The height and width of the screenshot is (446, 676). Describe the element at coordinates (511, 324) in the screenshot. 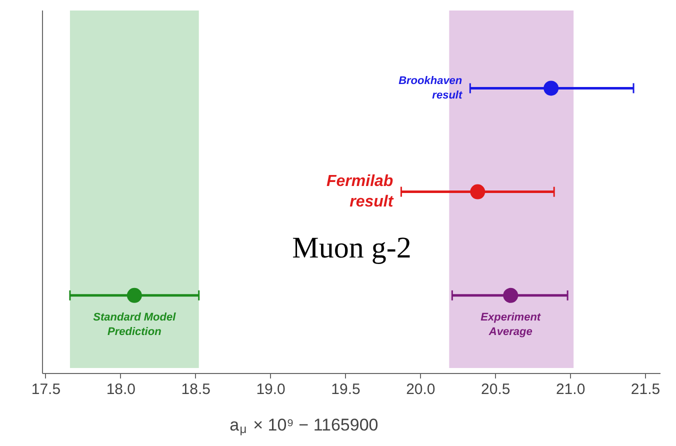

I see `text: Experiment Average` at that location.